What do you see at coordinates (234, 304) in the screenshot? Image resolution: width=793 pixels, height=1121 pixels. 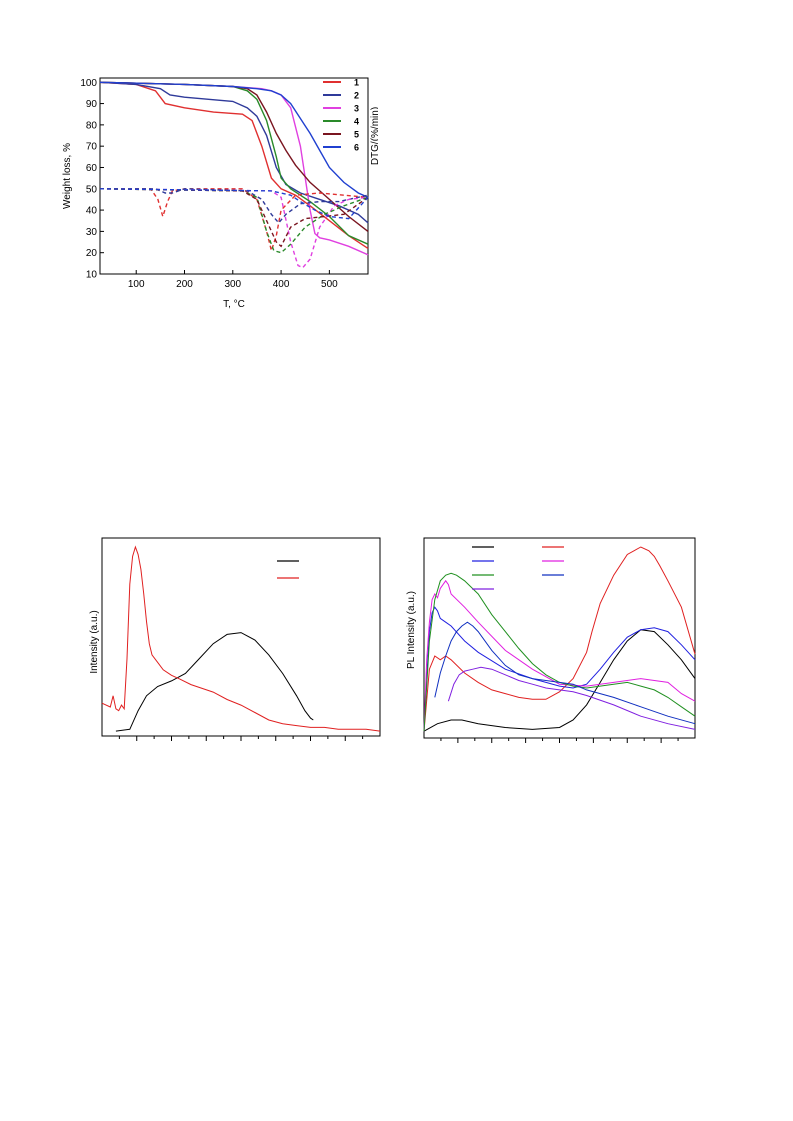 I see `tga-x-axis-label: T, °C` at bounding box center [234, 304].